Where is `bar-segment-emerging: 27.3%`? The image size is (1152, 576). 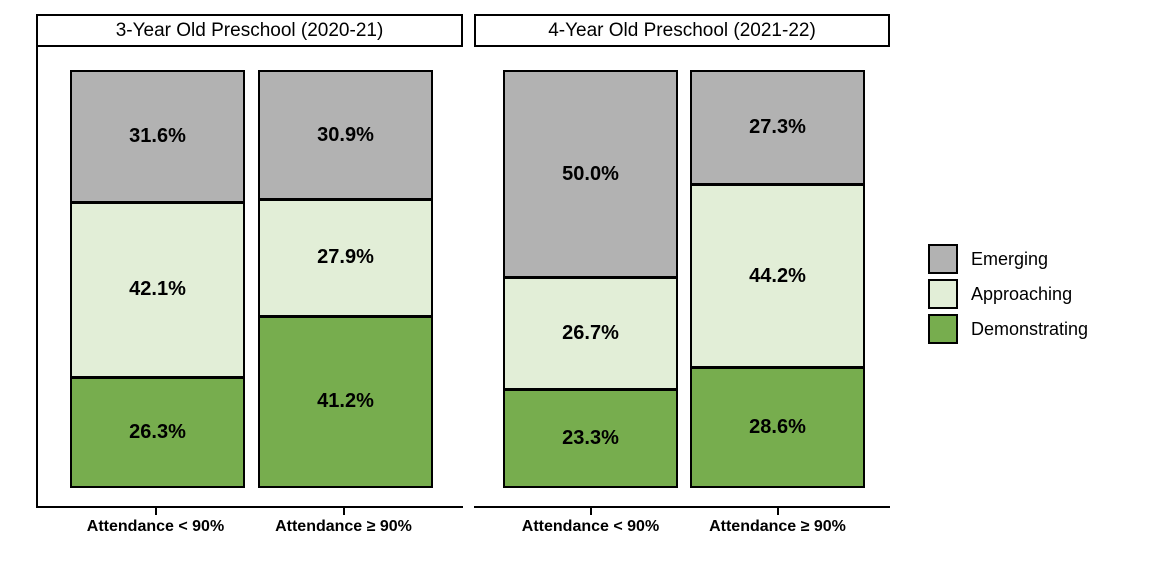 bar-segment-emerging: 27.3% is located at coordinates (777, 128).